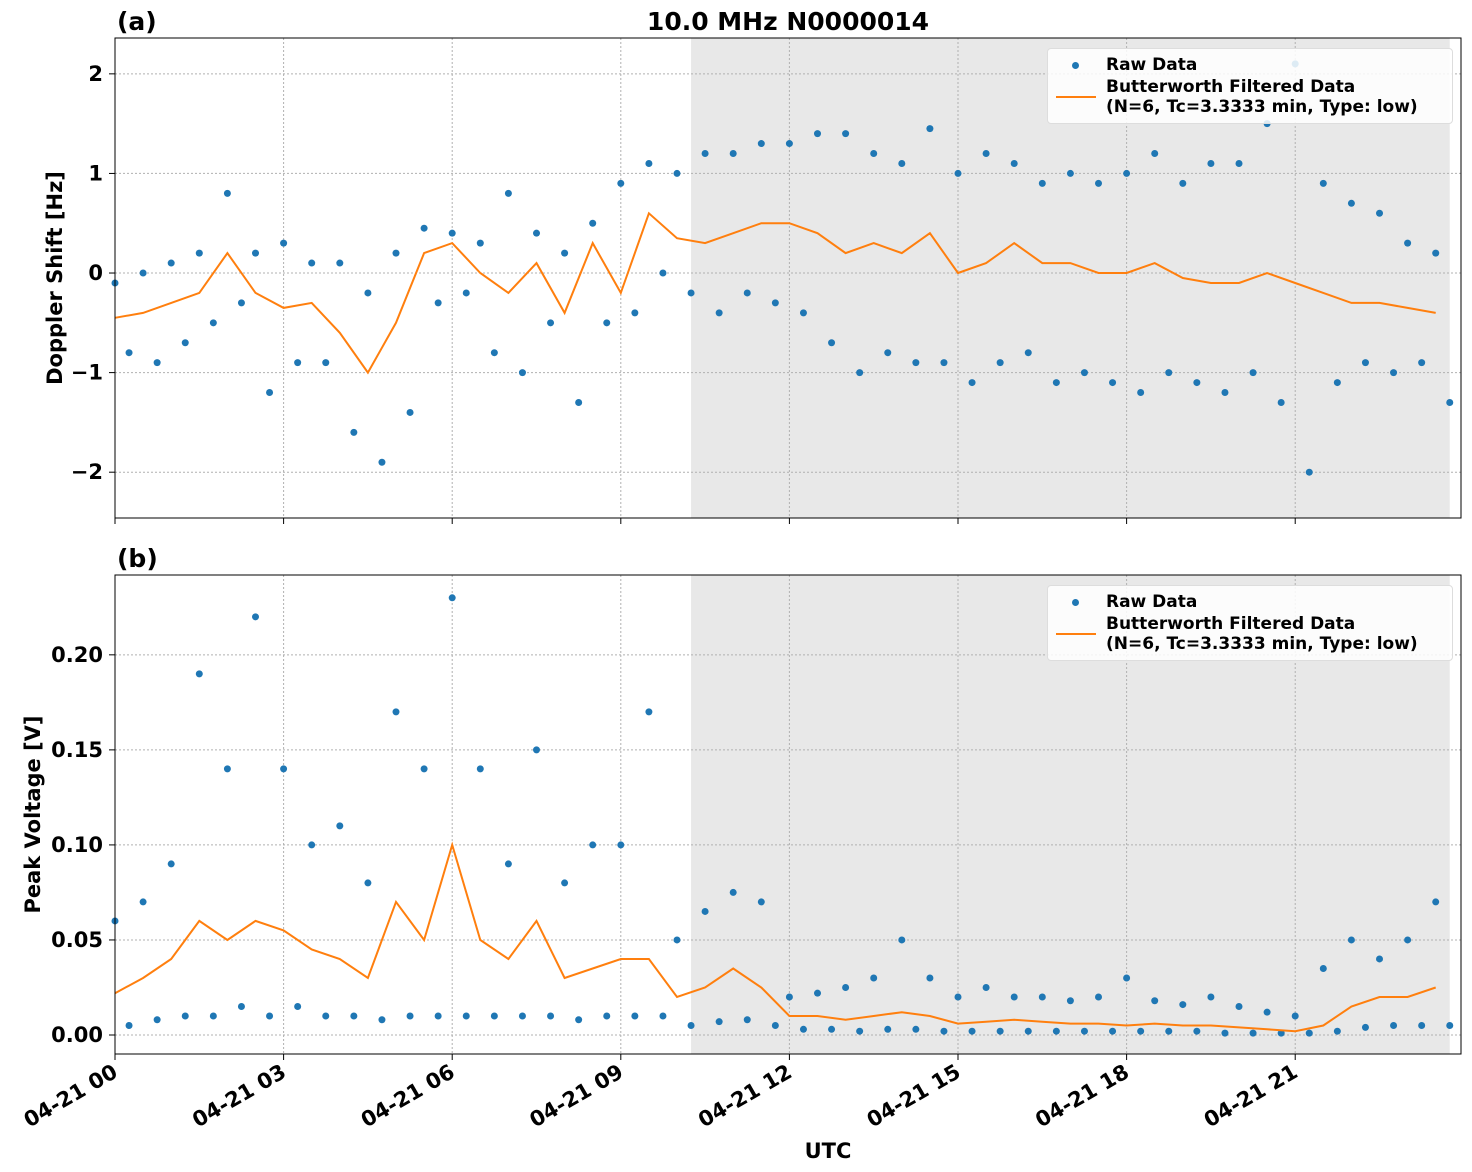  I want to click on panel-label: (a), so click(137, 21).